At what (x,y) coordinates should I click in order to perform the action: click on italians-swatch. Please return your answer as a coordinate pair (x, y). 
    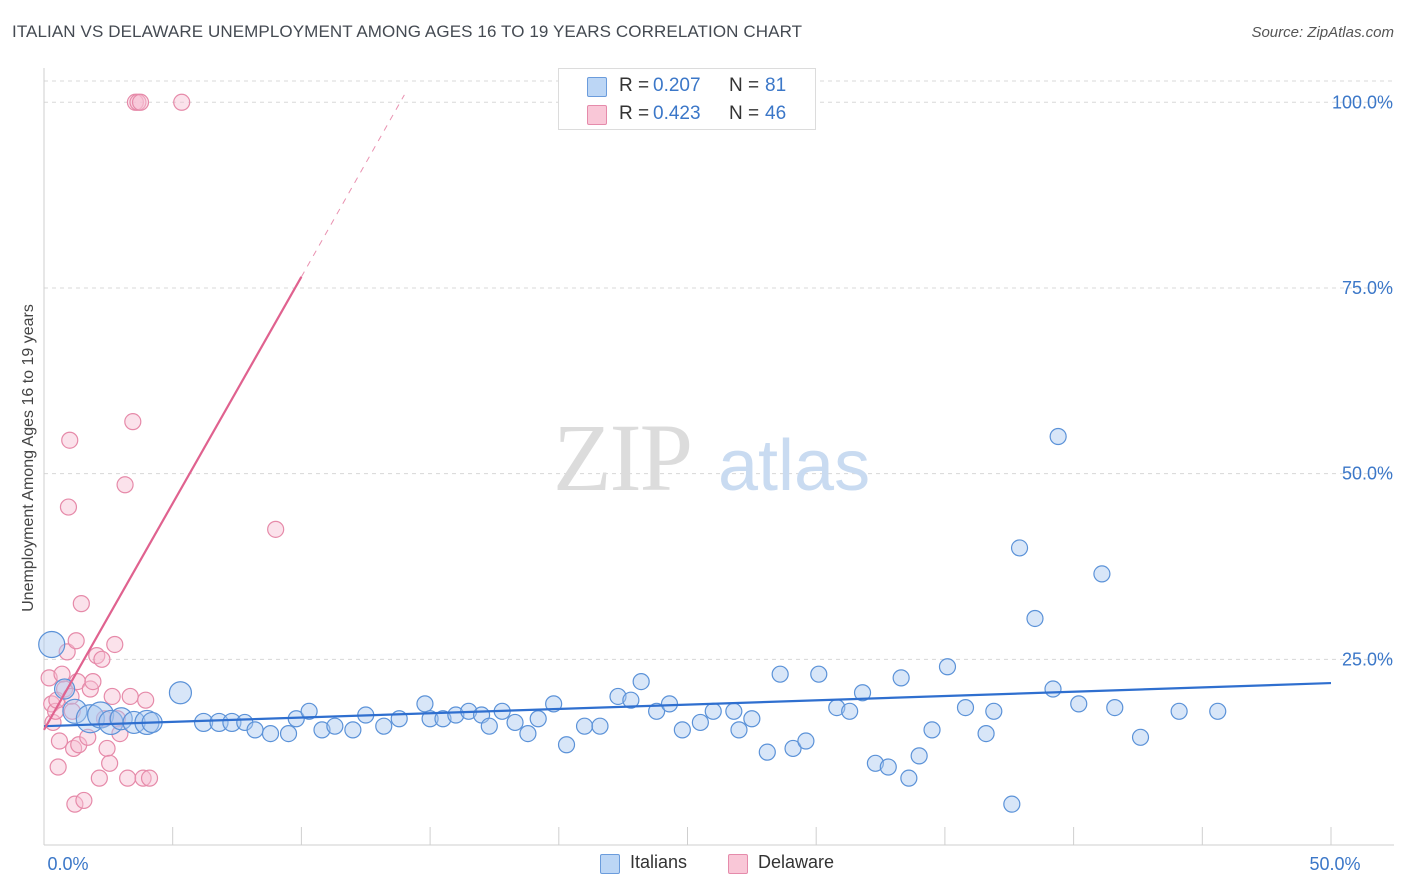
    Looking at the image, I should click on (610, 864).